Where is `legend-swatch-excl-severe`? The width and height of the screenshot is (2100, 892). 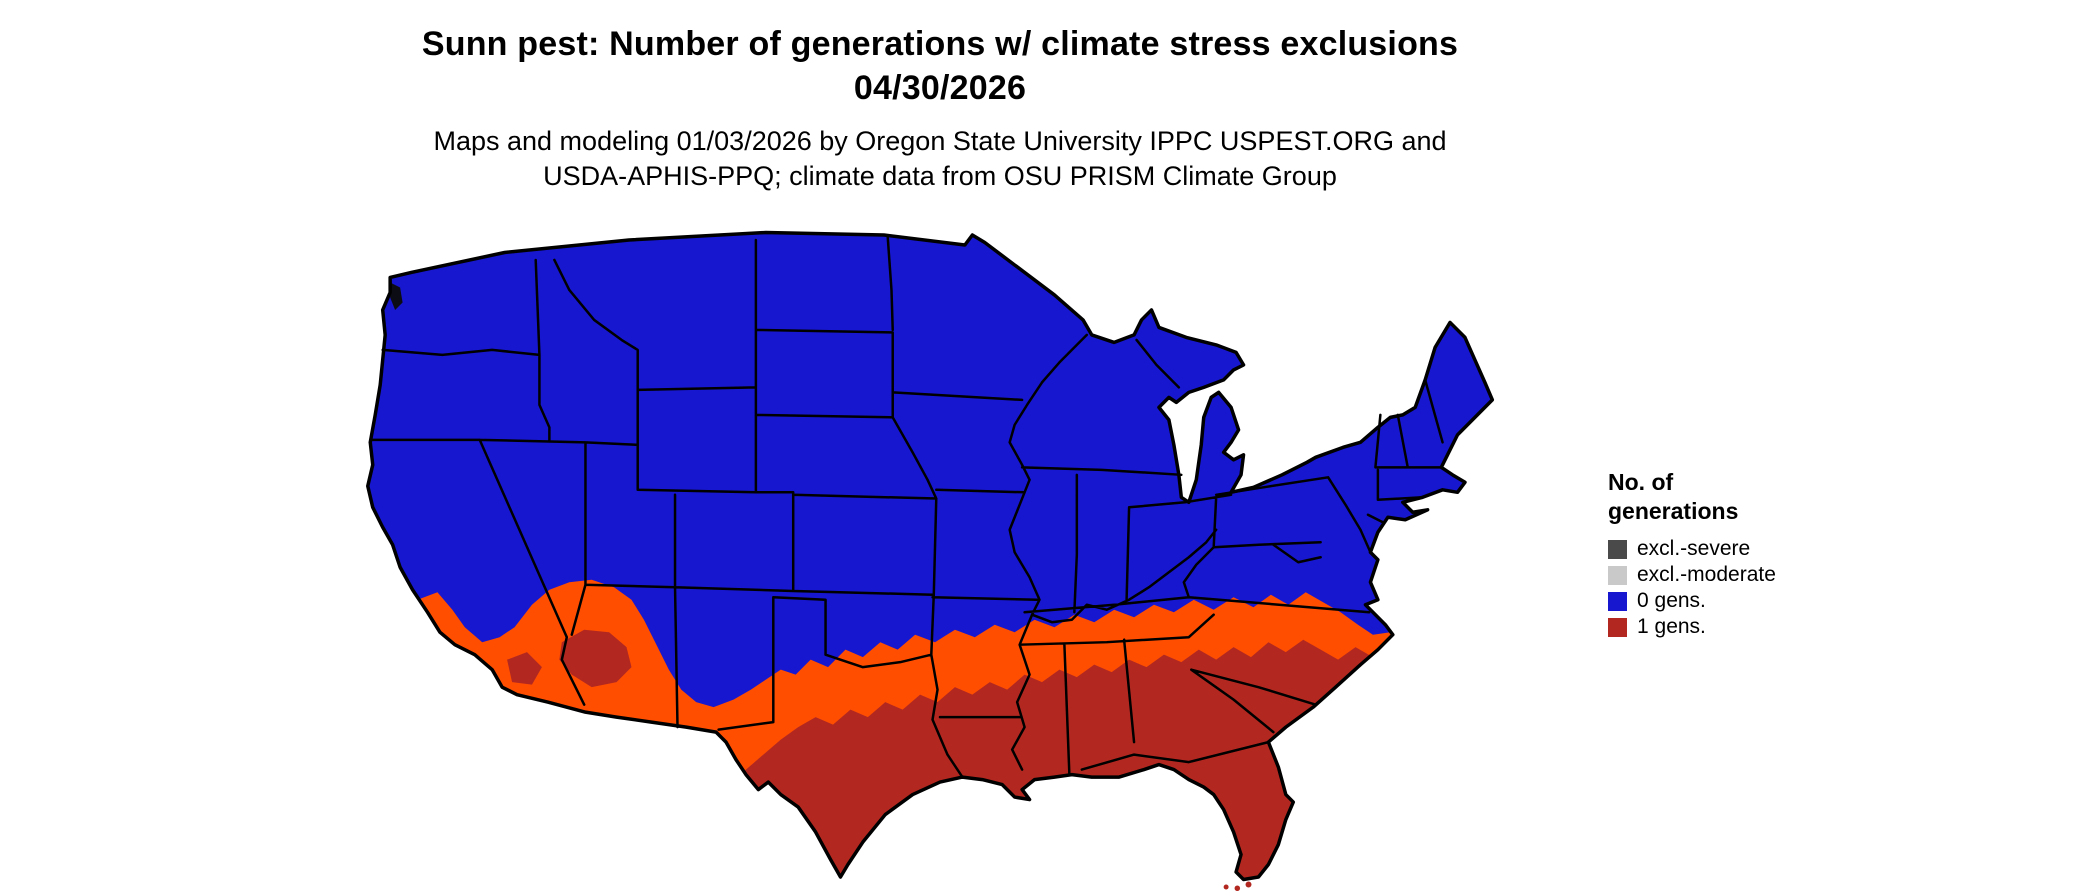
legend-swatch-excl-severe is located at coordinates (1617, 549).